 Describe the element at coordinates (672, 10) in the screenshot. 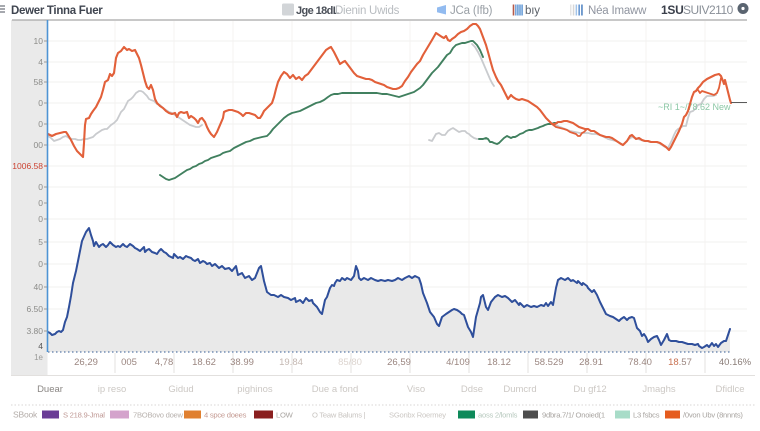

I see `svg-text: 1SU` at that location.